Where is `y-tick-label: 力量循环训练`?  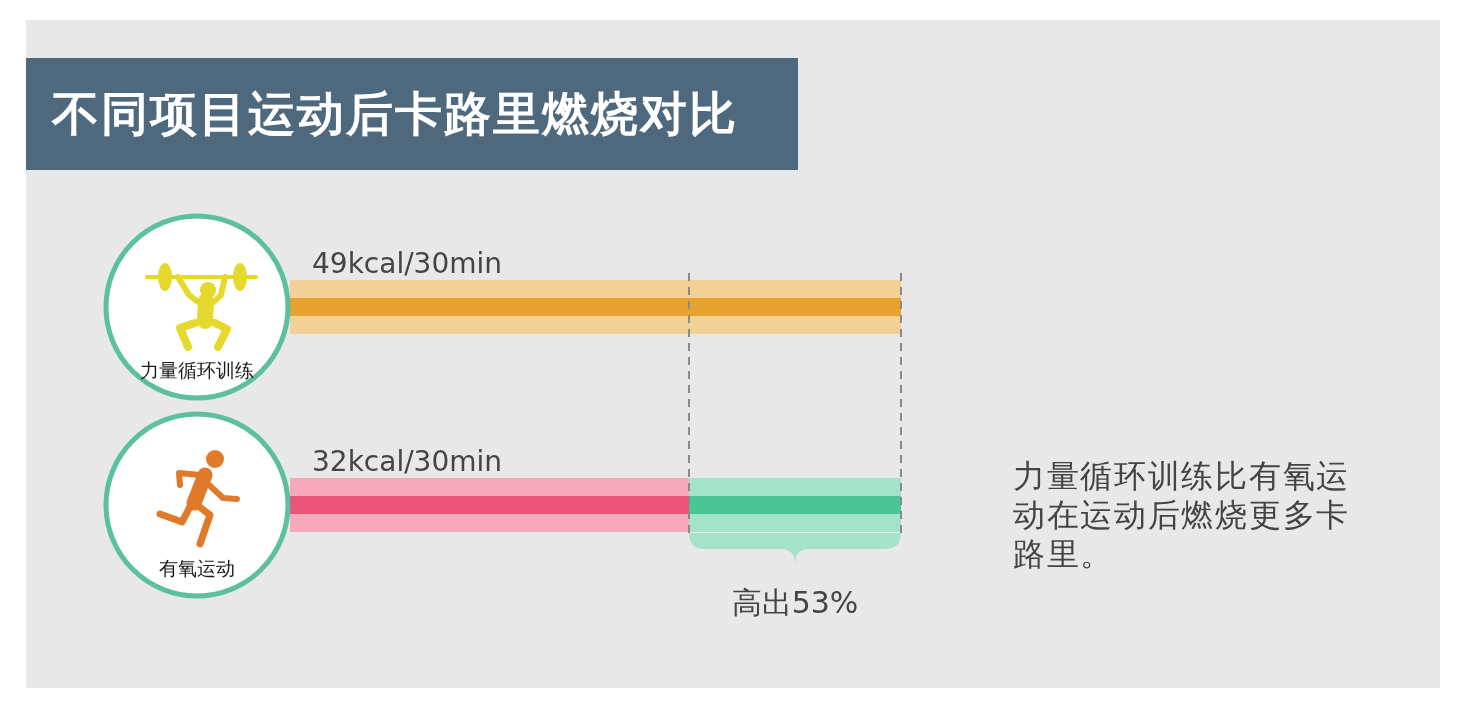
y-tick-label: 力量循环训练 is located at coordinates (197, 370).